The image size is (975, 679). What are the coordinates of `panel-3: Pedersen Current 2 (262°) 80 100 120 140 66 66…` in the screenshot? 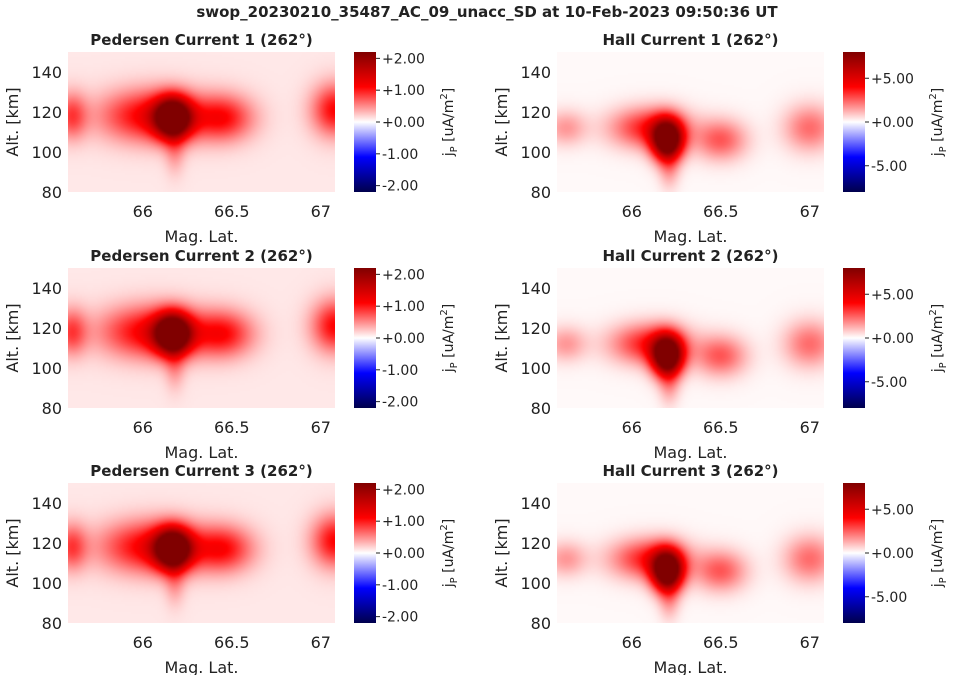 It's located at (231, 354).